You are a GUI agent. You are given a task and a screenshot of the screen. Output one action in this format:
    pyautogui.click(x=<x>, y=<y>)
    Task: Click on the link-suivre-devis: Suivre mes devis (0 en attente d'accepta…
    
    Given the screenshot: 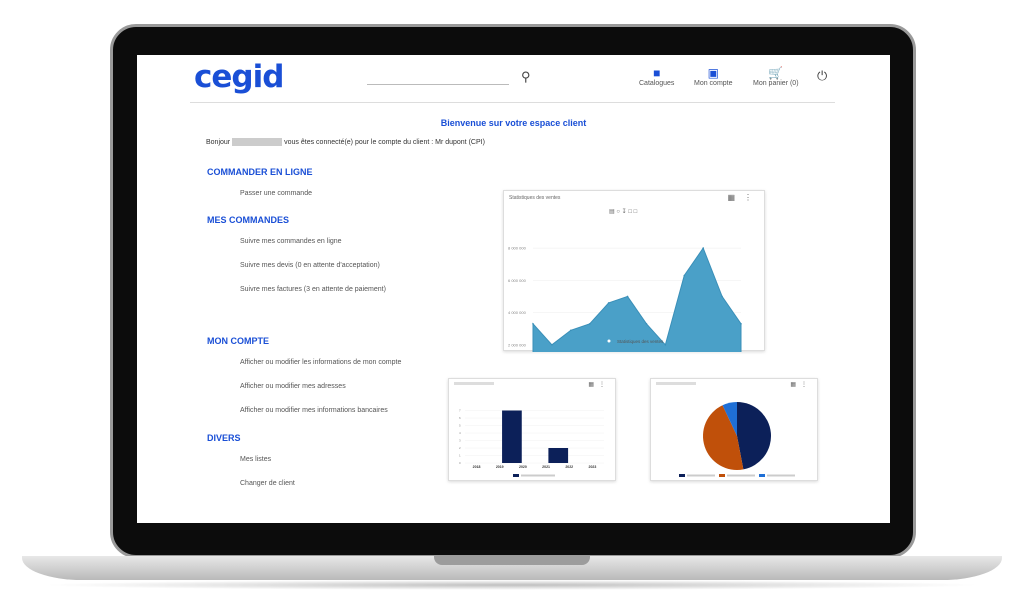 What is the action you would take?
    pyautogui.click(x=310, y=265)
    